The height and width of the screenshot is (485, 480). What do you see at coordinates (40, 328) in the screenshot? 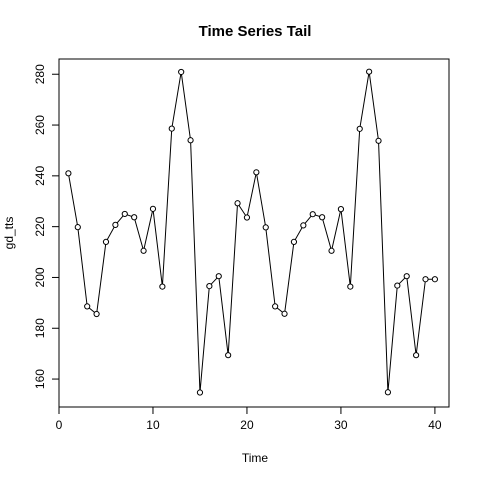
I see `y-tick-label: 180` at bounding box center [40, 328].